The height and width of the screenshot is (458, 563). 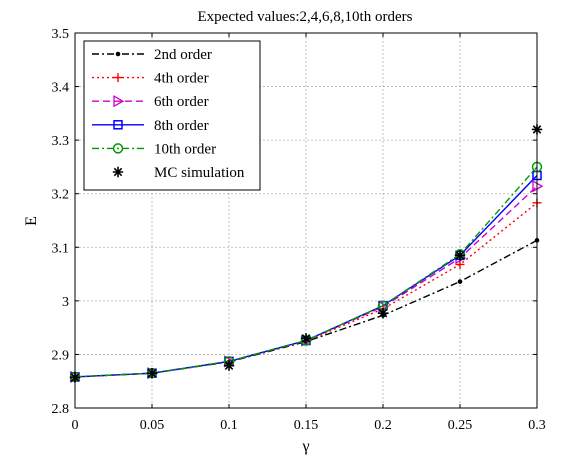 What do you see at coordinates (199, 173) in the screenshot?
I see `legend-label: MC simulation` at bounding box center [199, 173].